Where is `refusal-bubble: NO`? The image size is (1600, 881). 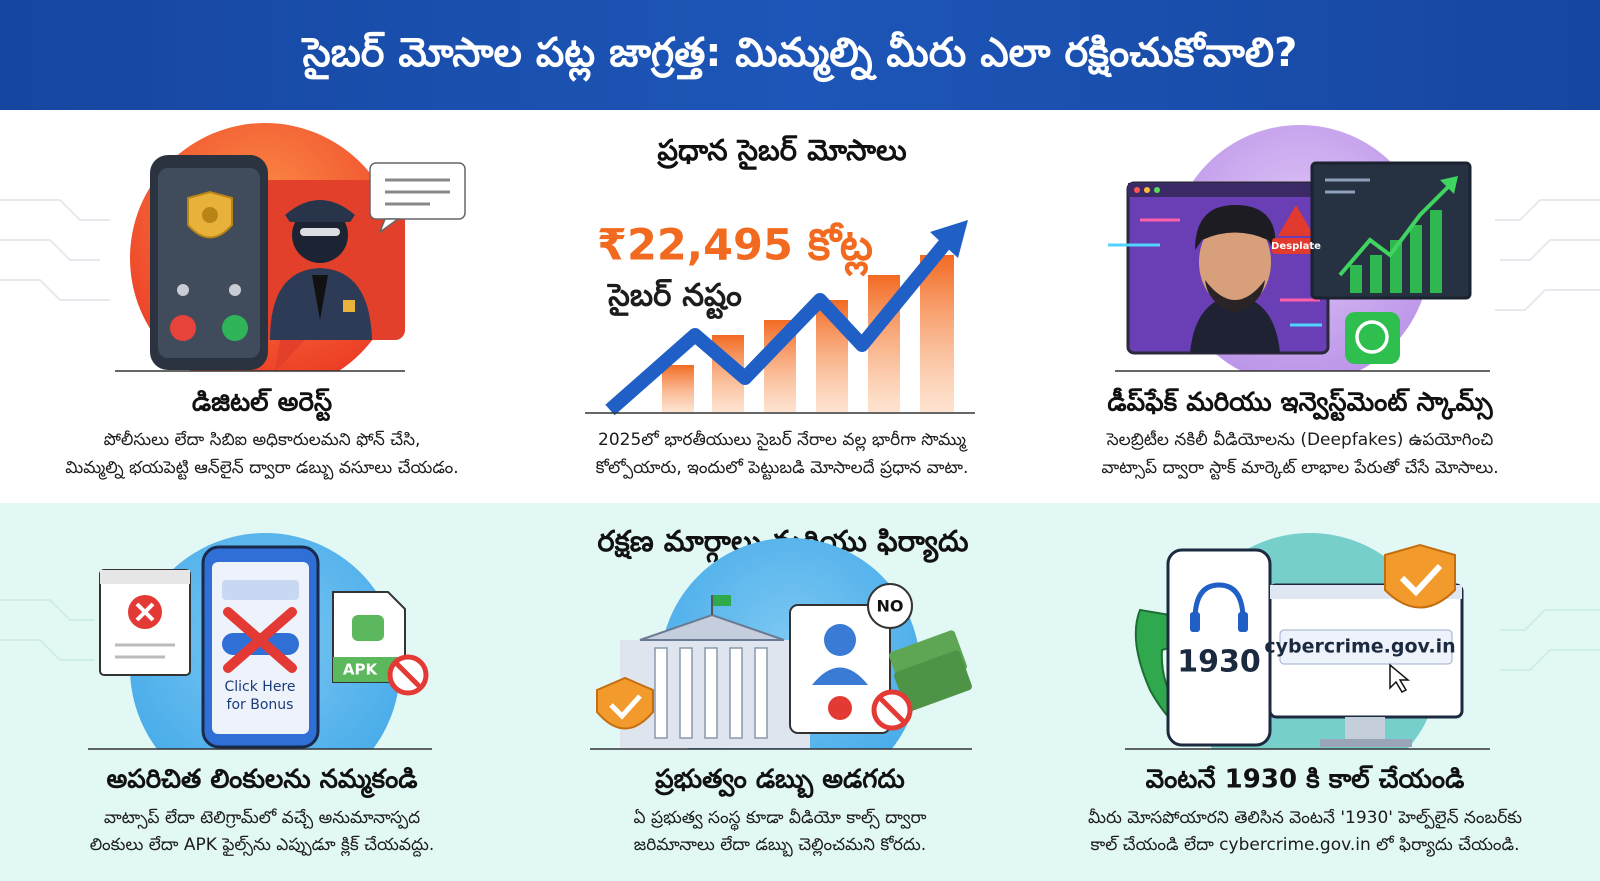
refusal-bubble: NO is located at coordinates (890, 606).